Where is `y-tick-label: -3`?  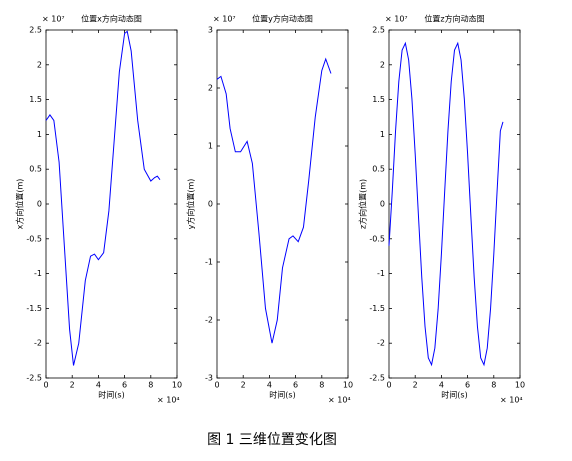 y-tick-label: -3 is located at coordinates (209, 378).